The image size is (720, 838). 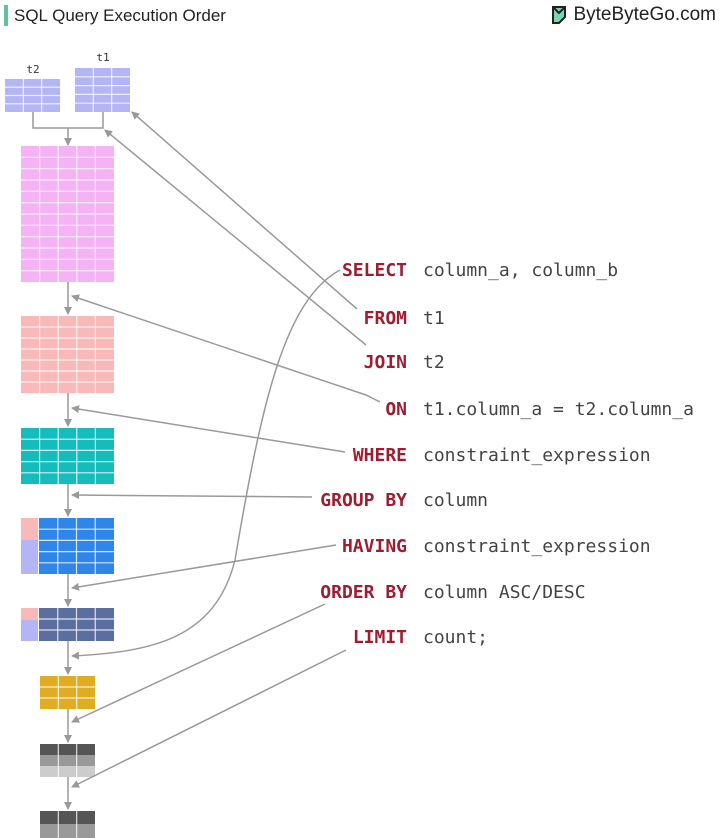 What do you see at coordinates (386, 318) in the screenshot?
I see `sql-keyword: FROM` at bounding box center [386, 318].